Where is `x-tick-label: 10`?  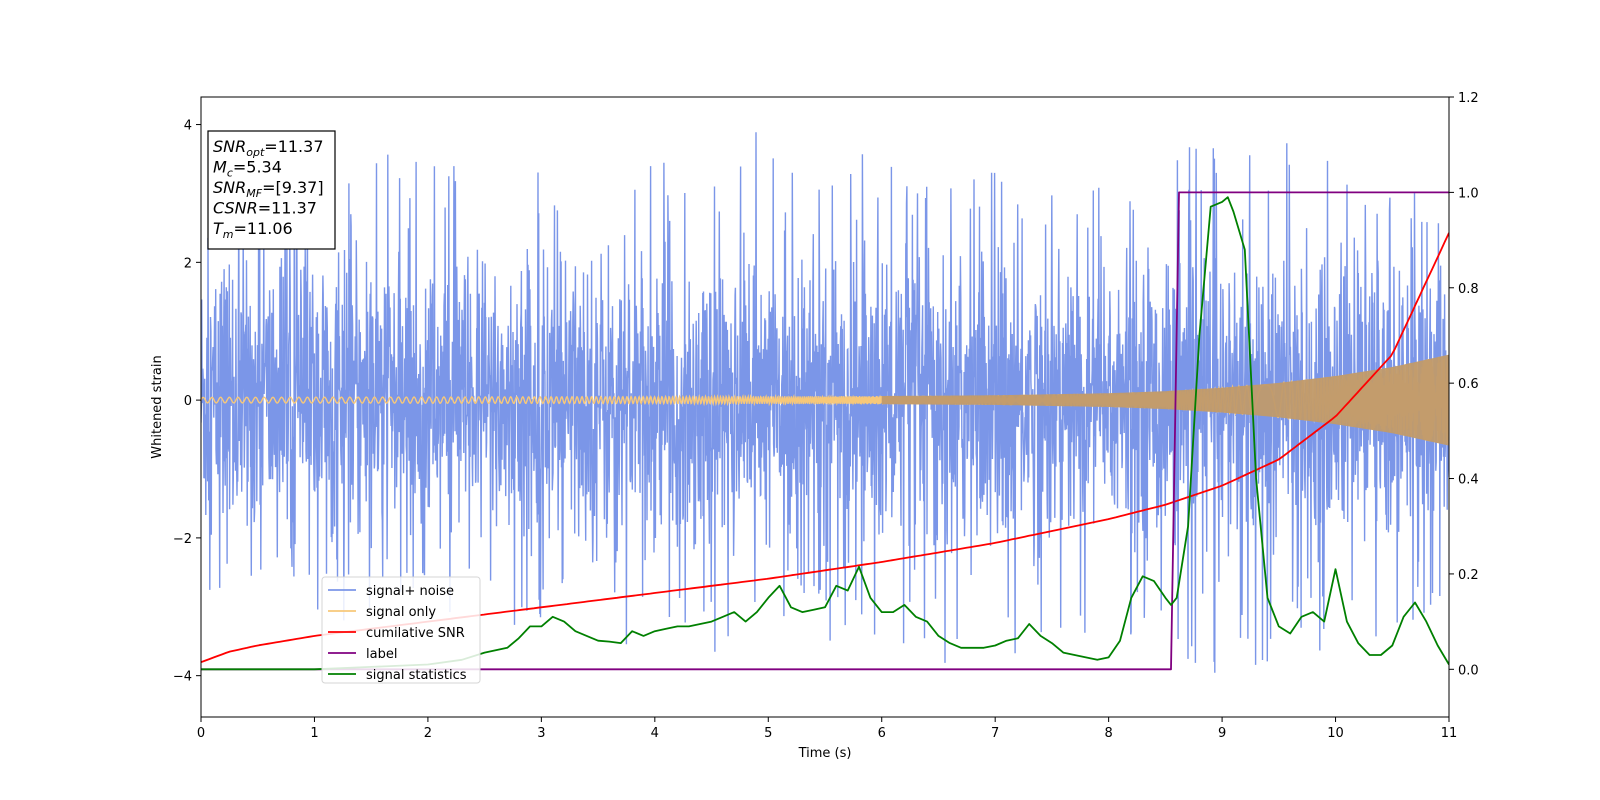 x-tick-label: 10 is located at coordinates (1335, 733).